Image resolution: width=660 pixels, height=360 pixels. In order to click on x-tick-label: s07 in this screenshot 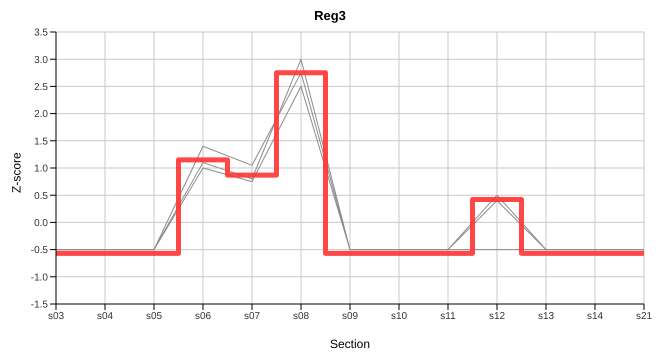, I will do `click(252, 316)`.